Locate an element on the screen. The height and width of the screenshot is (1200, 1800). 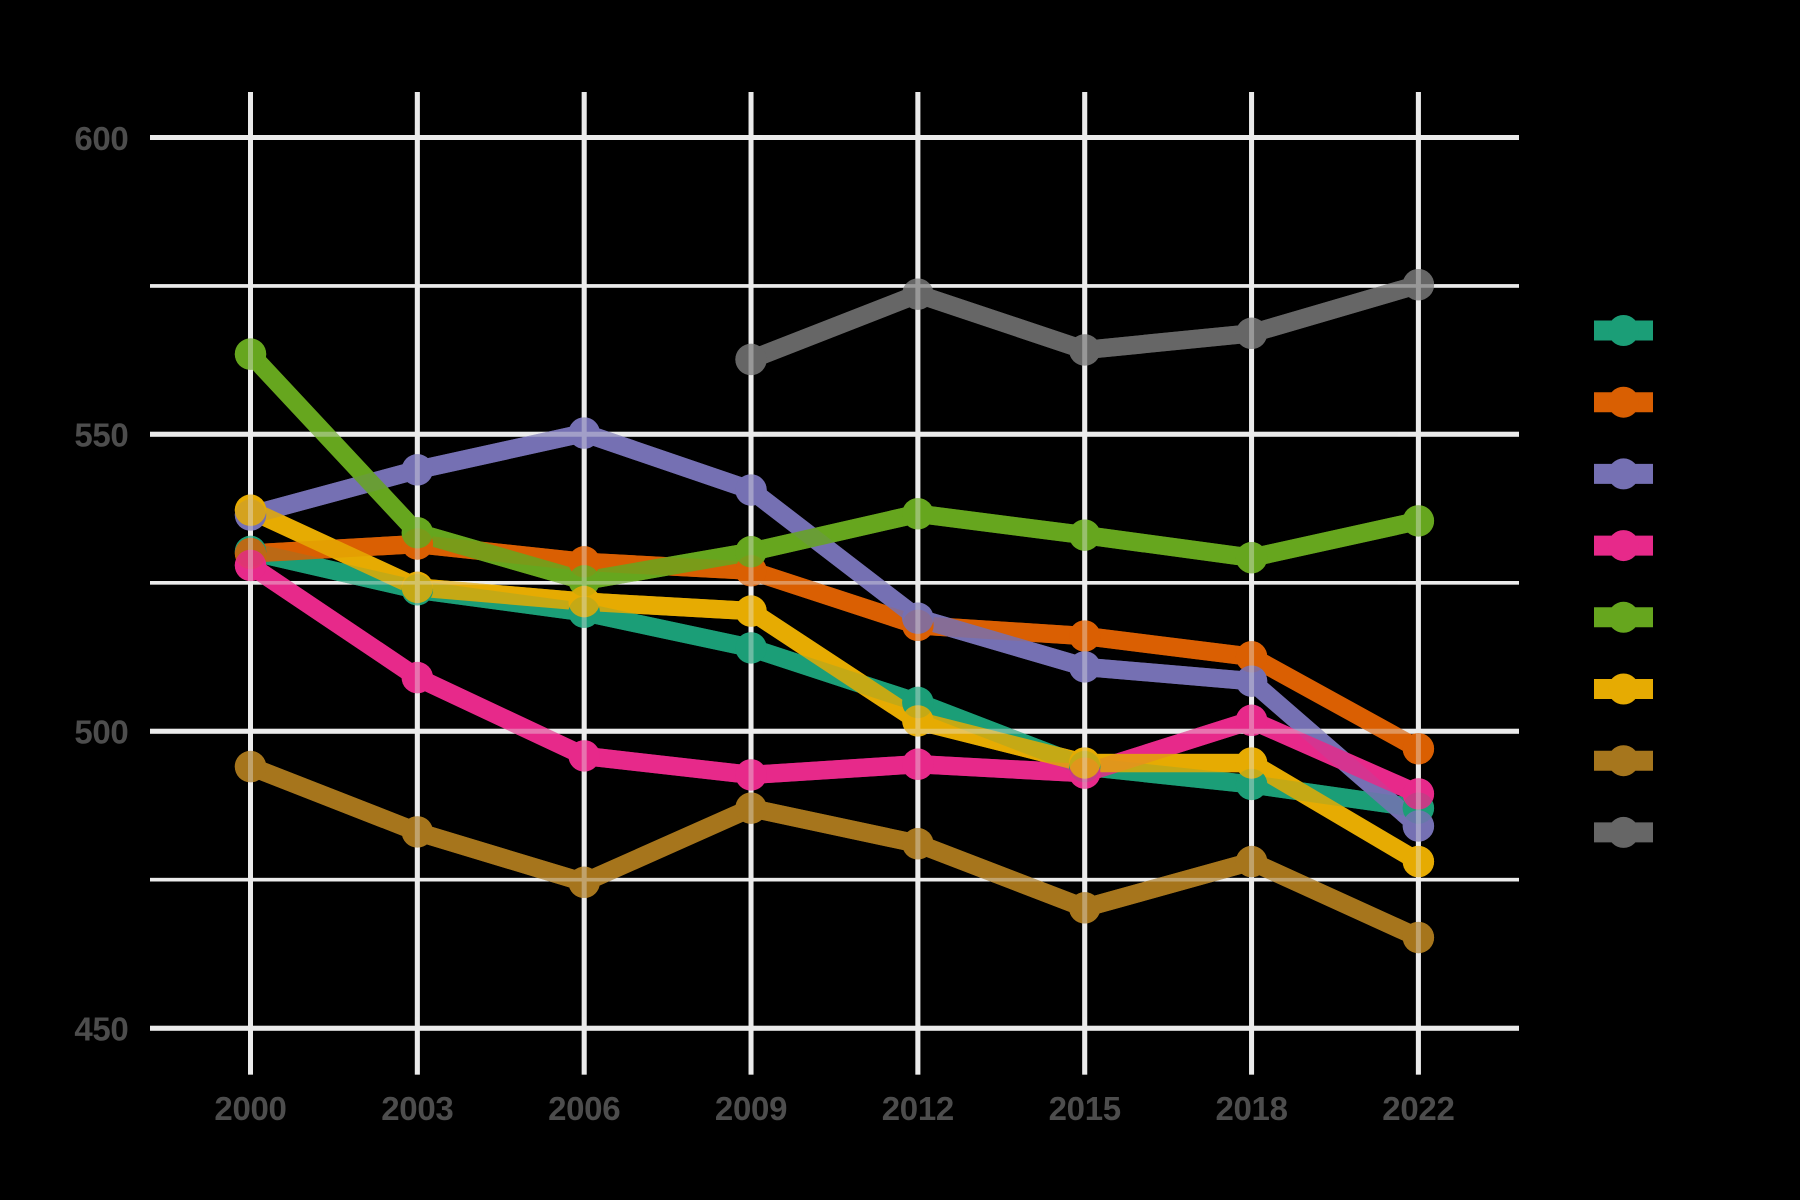
svg-text: 2006 is located at coordinates (584, 1108).